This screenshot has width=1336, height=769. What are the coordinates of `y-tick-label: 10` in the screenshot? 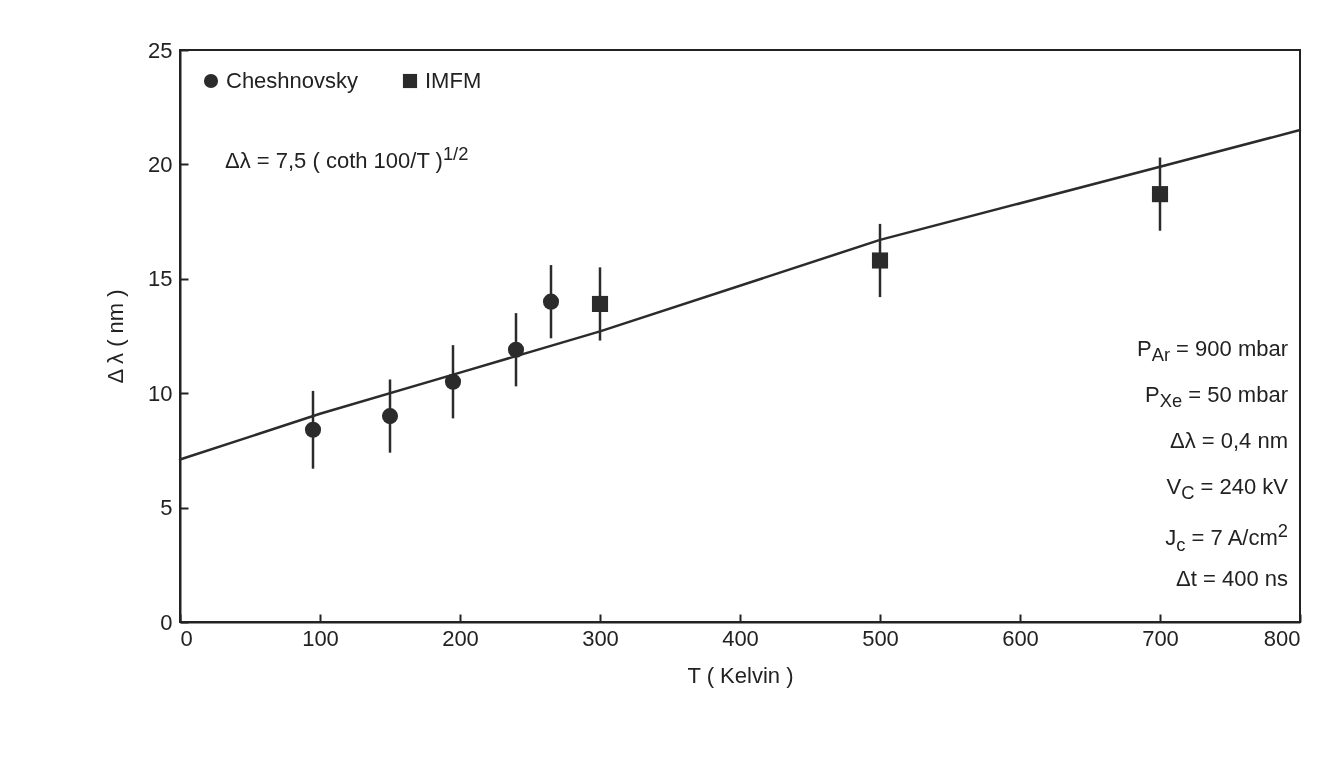 It's located at (160, 393).